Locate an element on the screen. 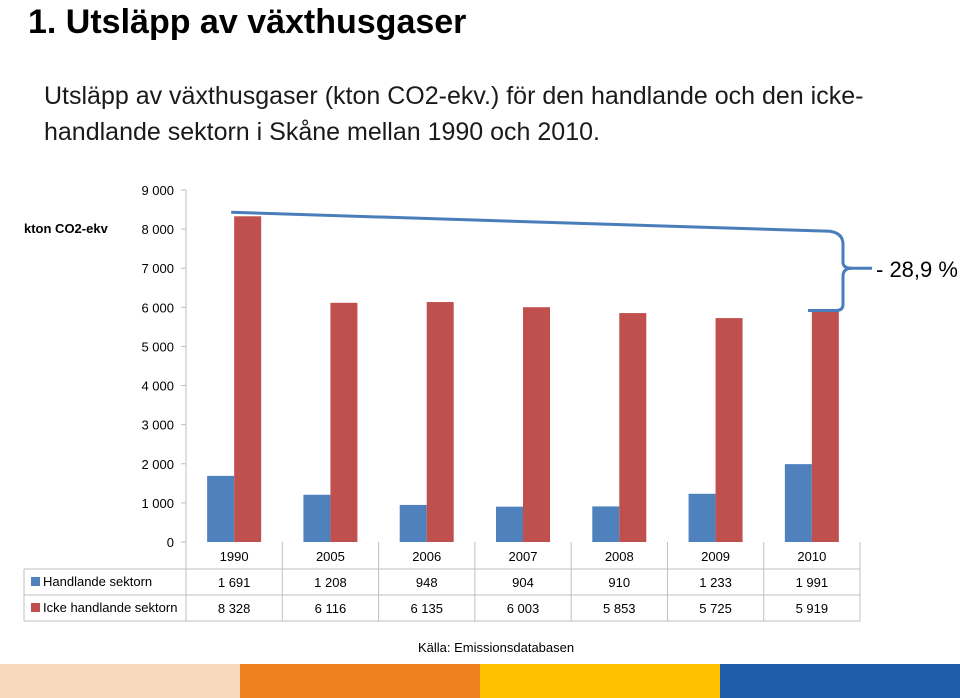  data-label: 6 116 is located at coordinates (331, 608).